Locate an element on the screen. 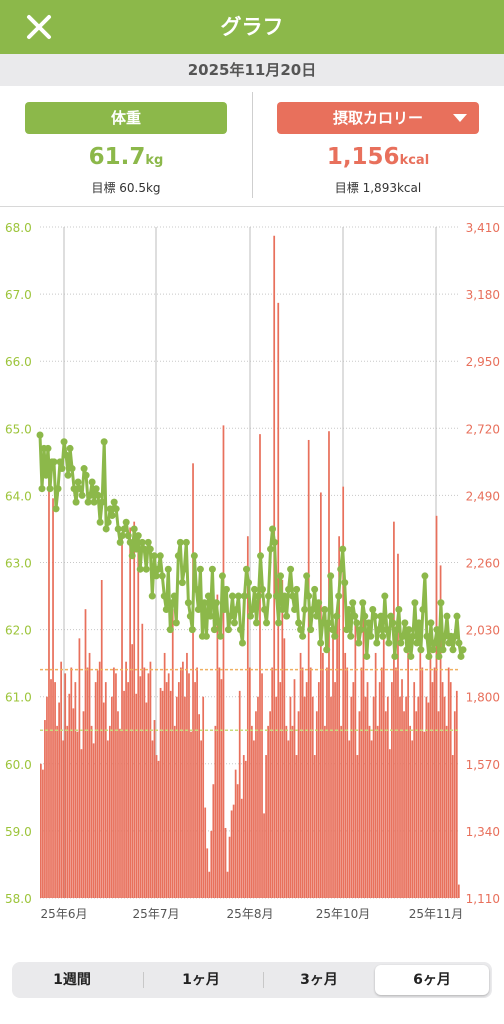 The height and width of the screenshot is (1024, 504). range-tab-6months: 6ヶ月 is located at coordinates (432, 980).